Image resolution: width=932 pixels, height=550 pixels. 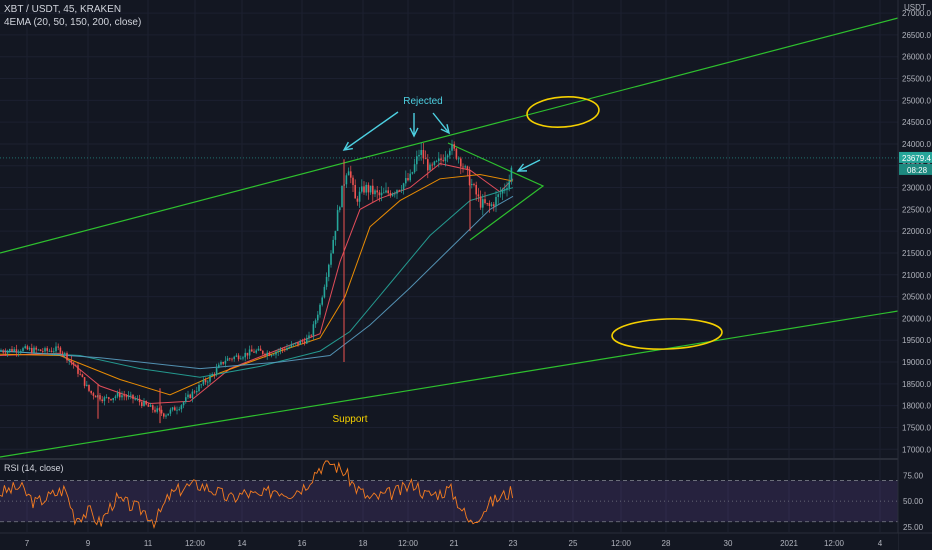 I want to click on price-tick-label: 22000.0, so click(x=916, y=231).